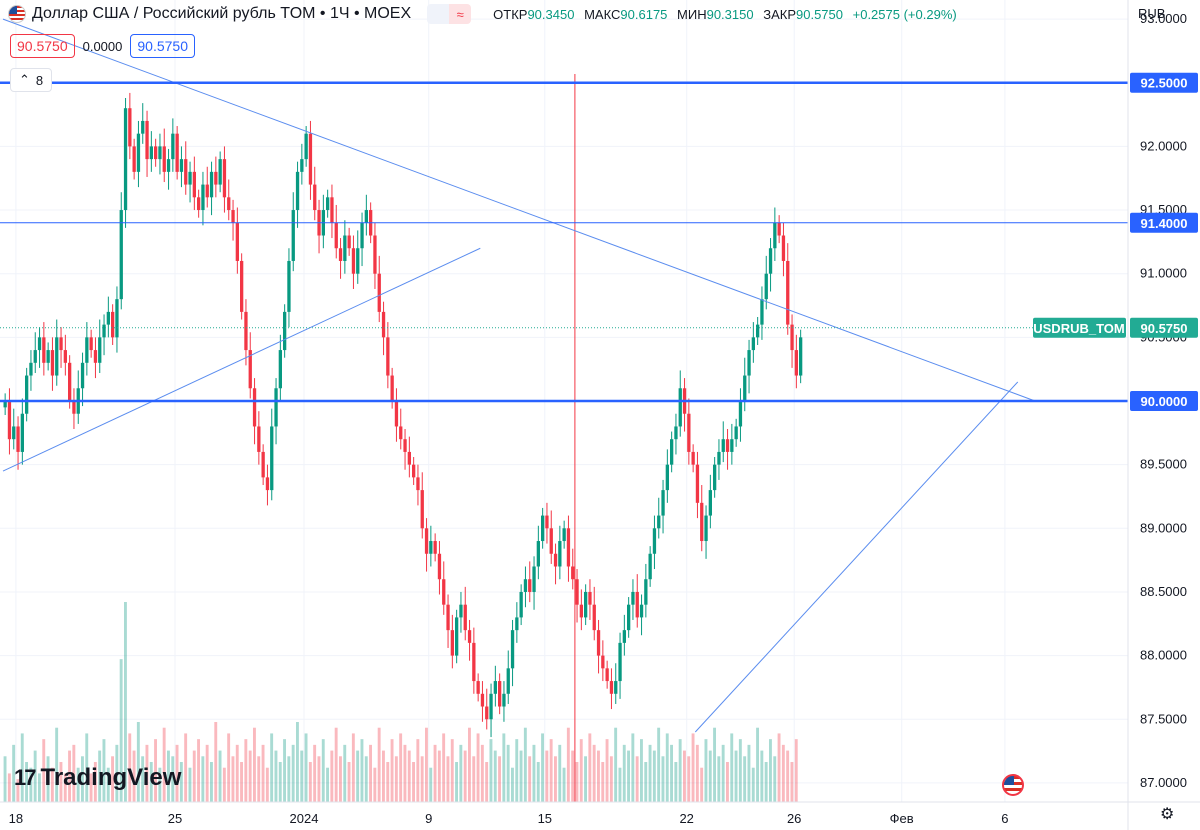 The width and height of the screenshot is (1200, 830). What do you see at coordinates (600, 813) in the screenshot?
I see `time-axis: 18 25 2024 9 15 22 26 Фев 6` at bounding box center [600, 813].